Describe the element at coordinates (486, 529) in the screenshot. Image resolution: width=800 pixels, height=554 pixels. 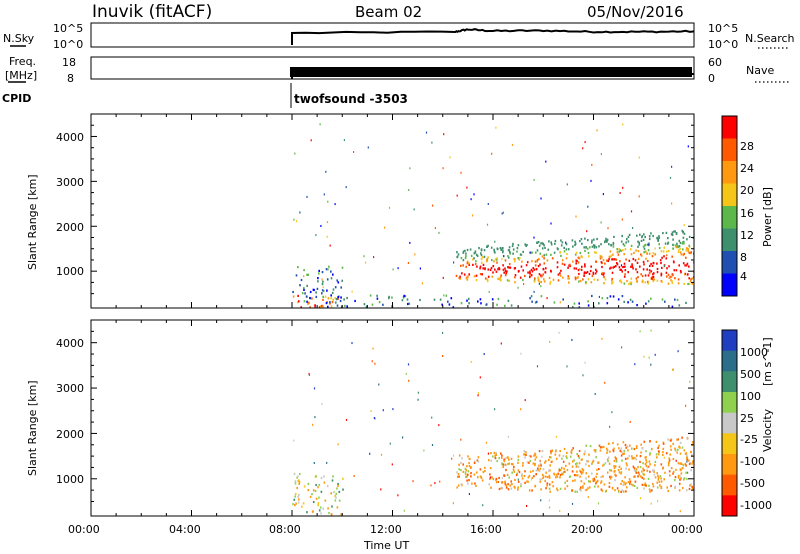
I see `xtick-1600: 16:00` at that location.